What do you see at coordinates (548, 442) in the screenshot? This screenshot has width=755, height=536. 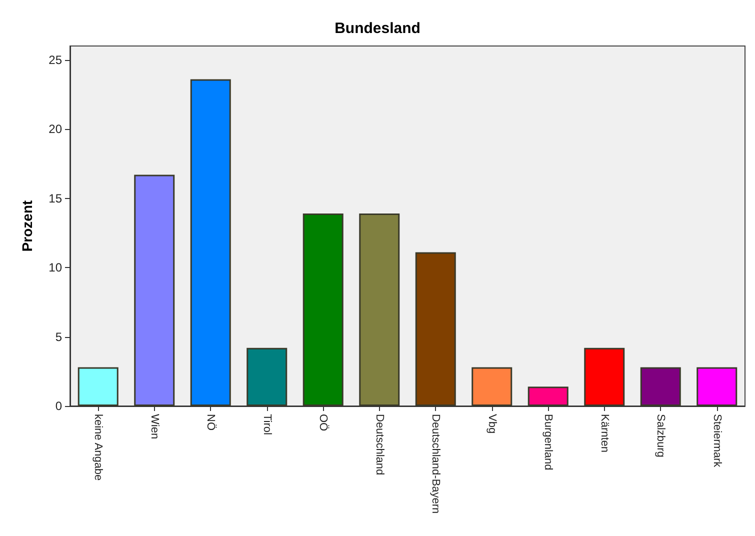 I see `x-tick-label: Burgenland` at bounding box center [548, 442].